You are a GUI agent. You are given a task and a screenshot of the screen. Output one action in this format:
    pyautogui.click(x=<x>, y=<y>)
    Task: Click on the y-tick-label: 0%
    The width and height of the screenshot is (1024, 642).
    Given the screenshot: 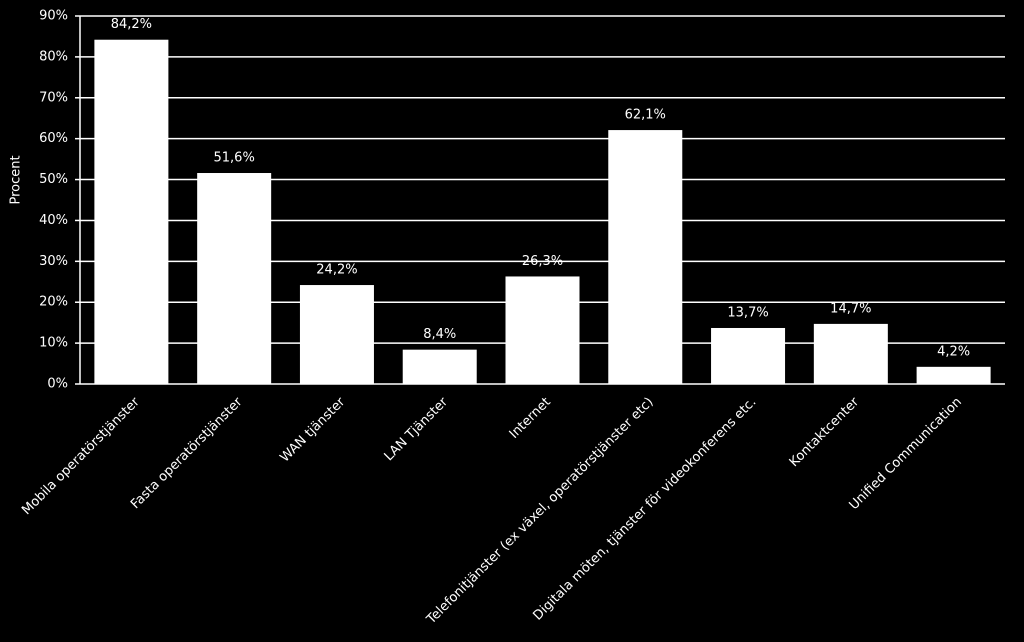 What is the action you would take?
    pyautogui.click(x=57, y=384)
    